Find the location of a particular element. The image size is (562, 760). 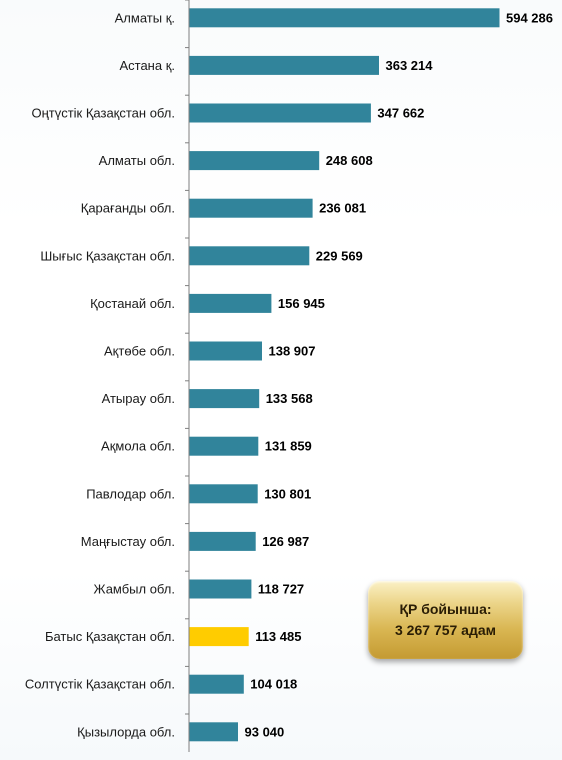

bar-highlighted is located at coordinates (219, 637).